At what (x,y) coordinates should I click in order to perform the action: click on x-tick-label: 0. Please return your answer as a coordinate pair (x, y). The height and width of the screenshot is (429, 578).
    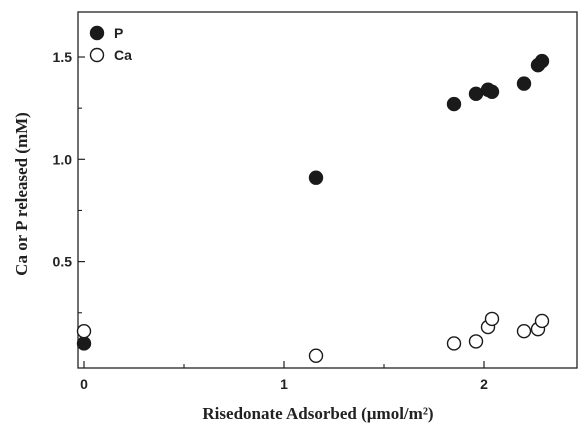
    Looking at the image, I should click on (84, 384).